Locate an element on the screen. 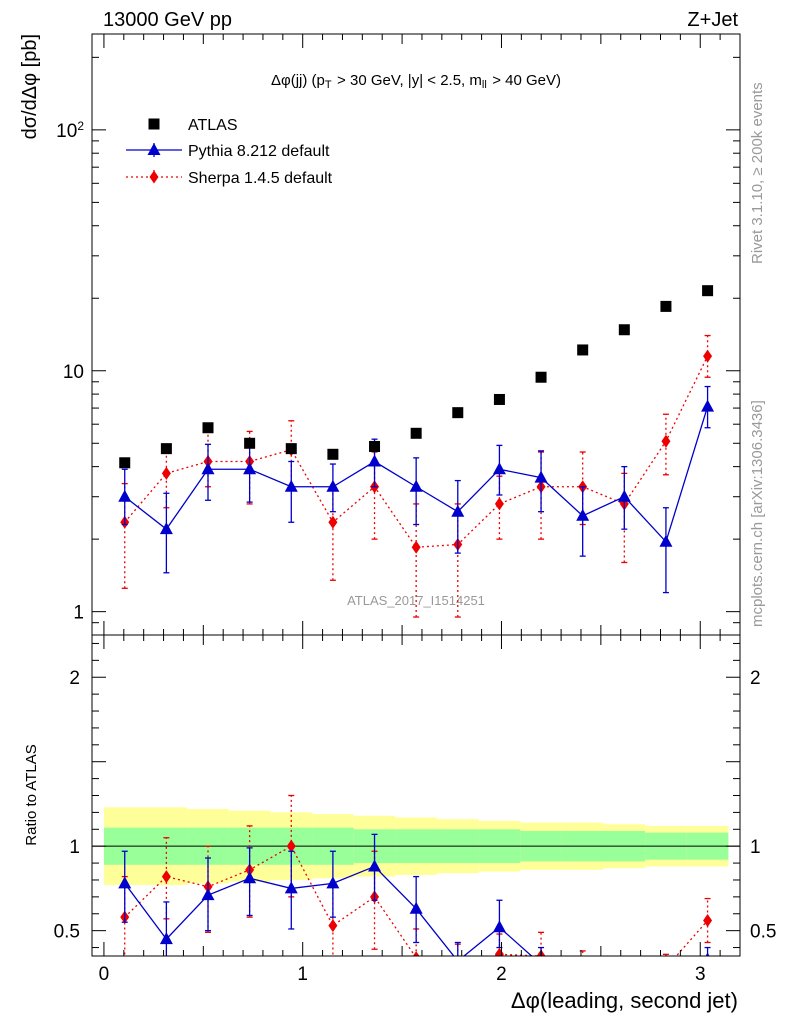 Image resolution: width=786 pixels, height=1024 pixels. ratio-y-tick-label-right: 2 is located at coordinates (755, 678).